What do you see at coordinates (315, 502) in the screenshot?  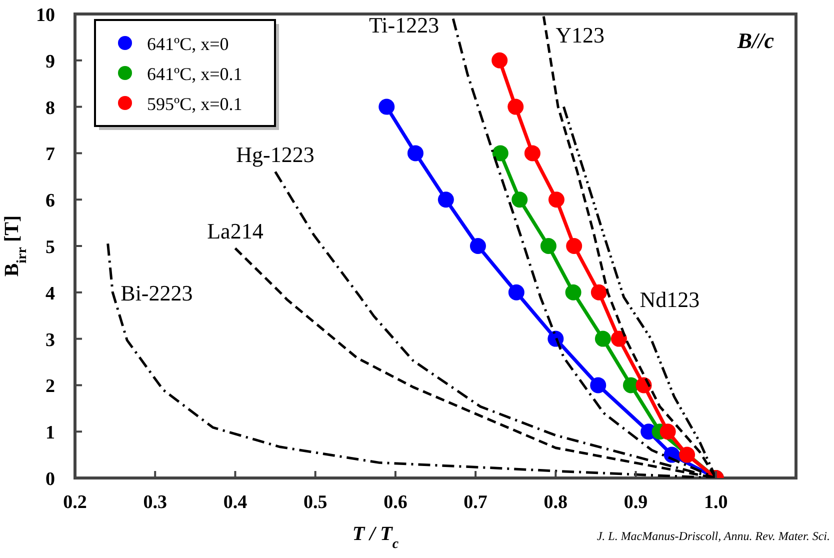 I see `x-tick-label: 0.5` at bounding box center [315, 502].